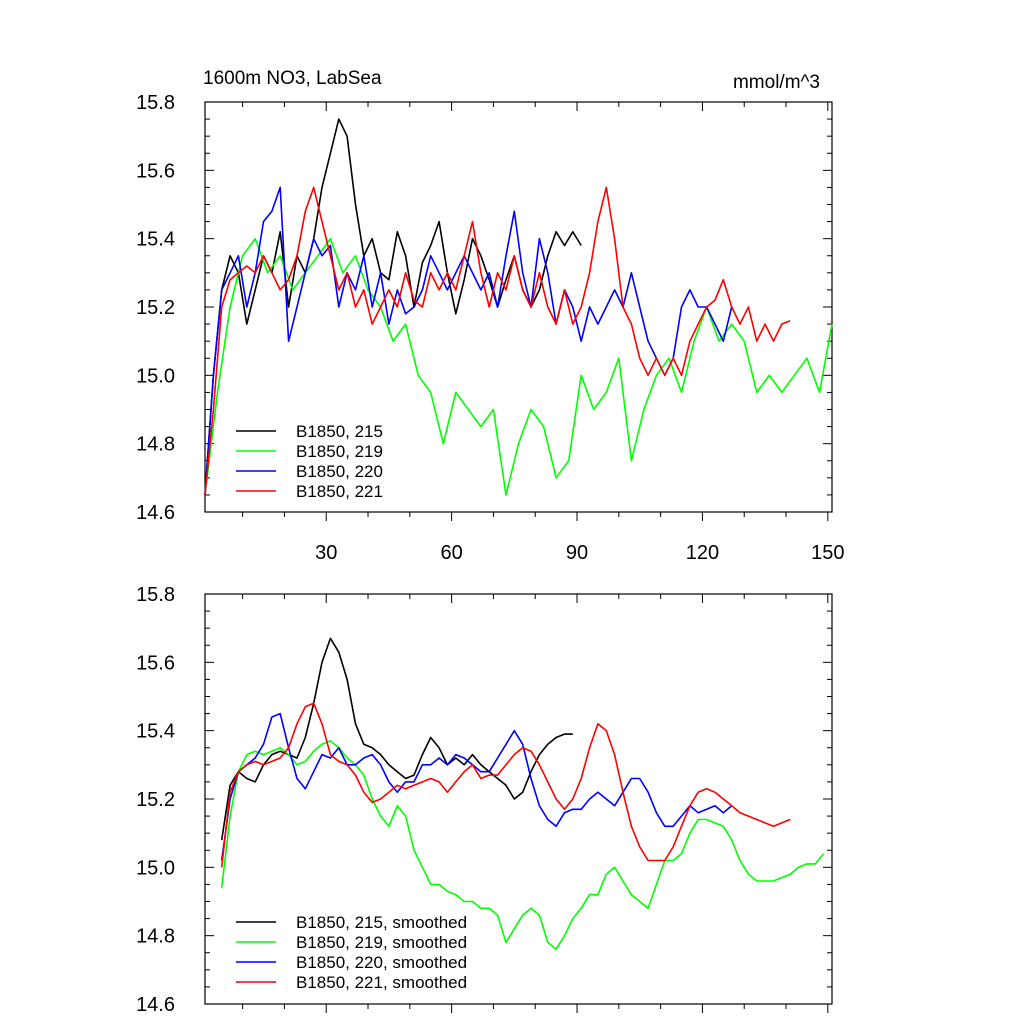  I want to click on legend-label: B1850, 215, so click(339, 431).